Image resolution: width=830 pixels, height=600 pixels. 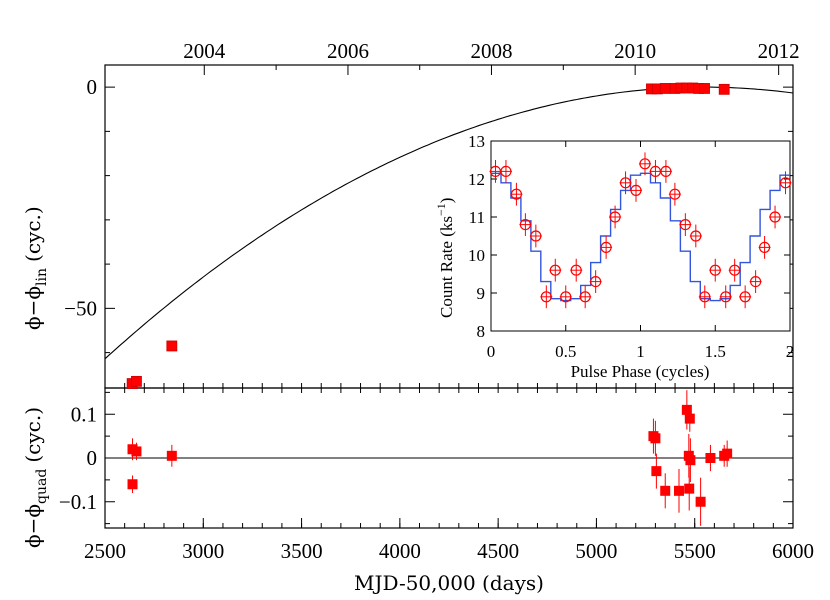 I want to click on top-ylabel: ϕ−ϕlin (cyc.), so click(x=35, y=268).